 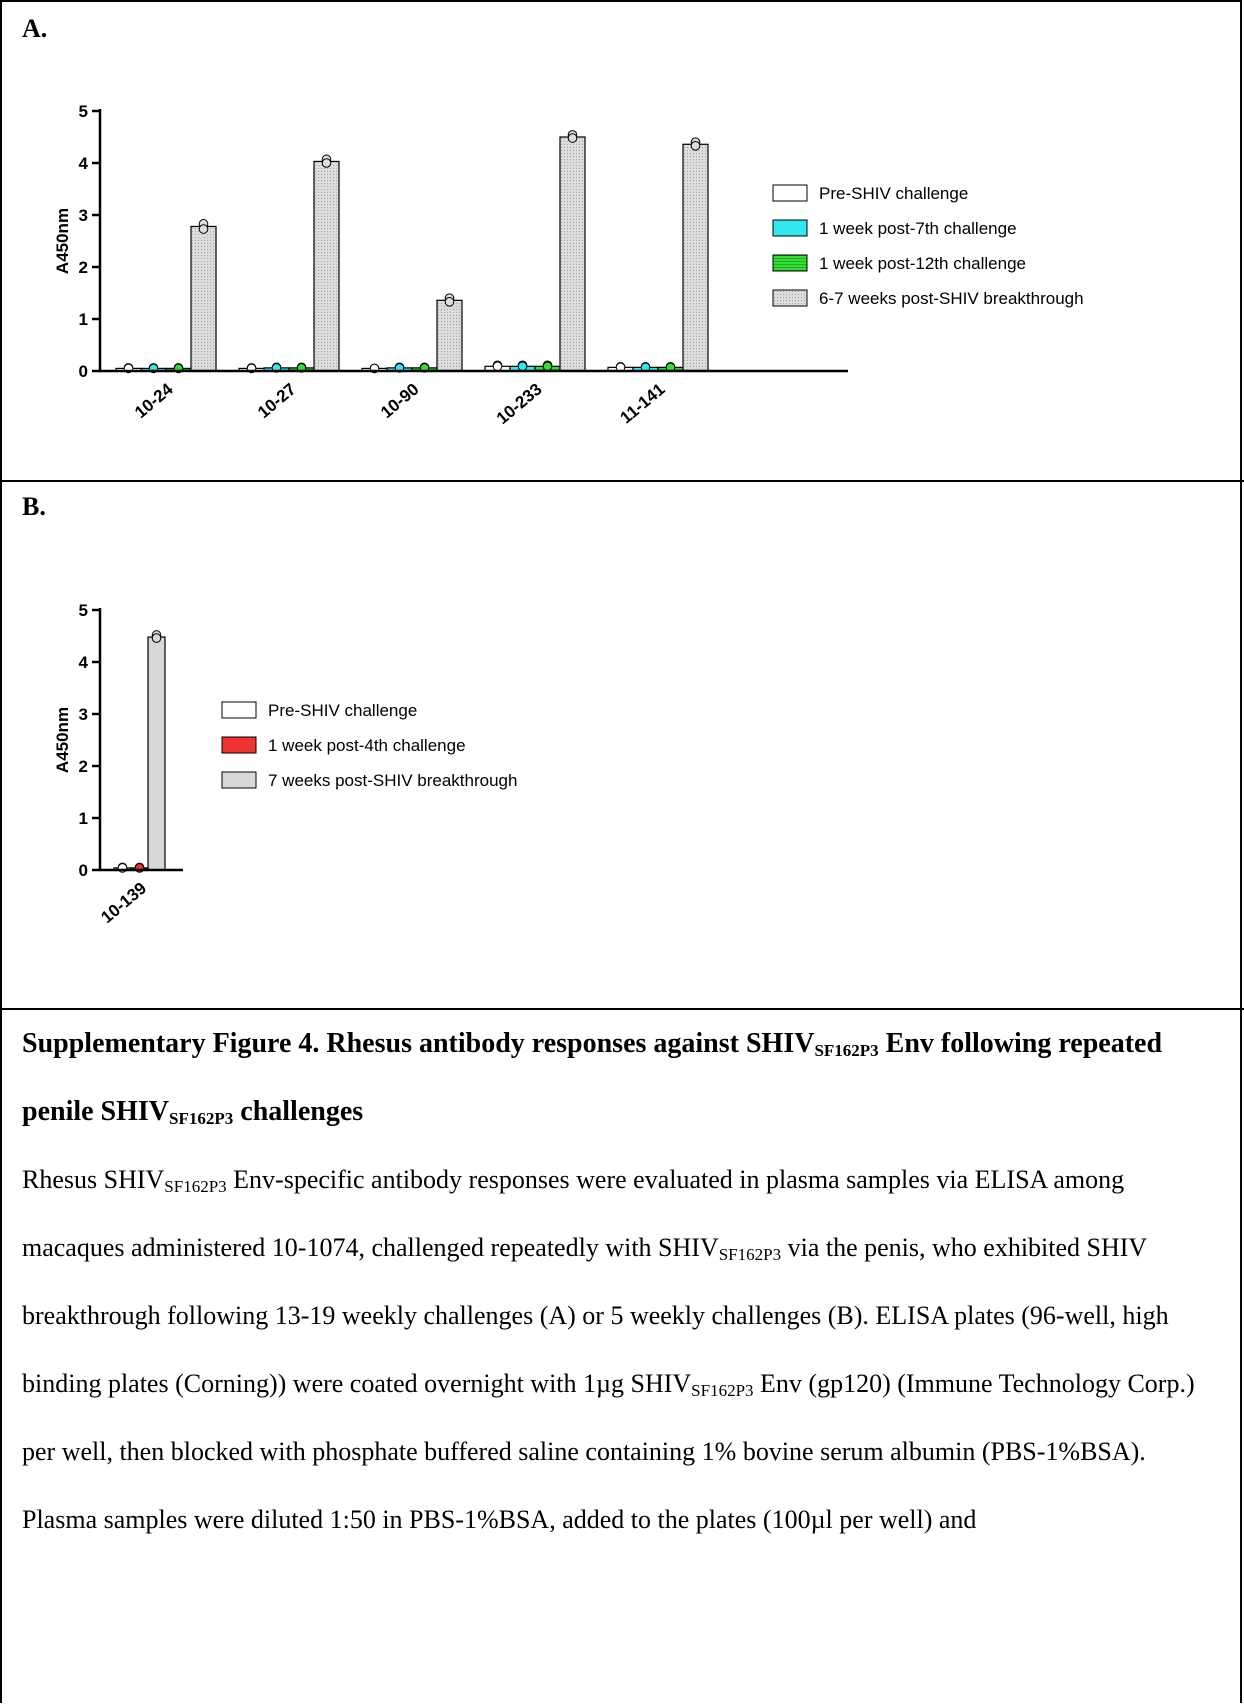 What do you see at coordinates (392, 780) in the screenshot?
I see `legend-label: 7 weeks post-SHIV breakthrough` at bounding box center [392, 780].